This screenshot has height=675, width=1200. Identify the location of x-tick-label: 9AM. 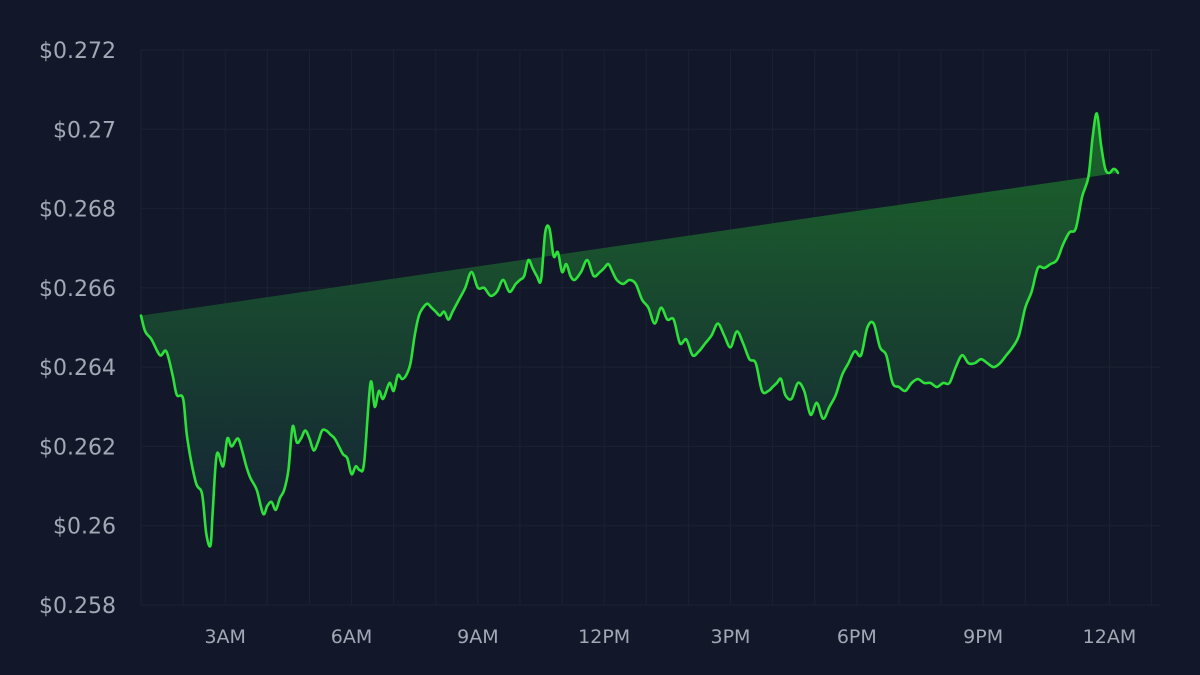
(477, 637).